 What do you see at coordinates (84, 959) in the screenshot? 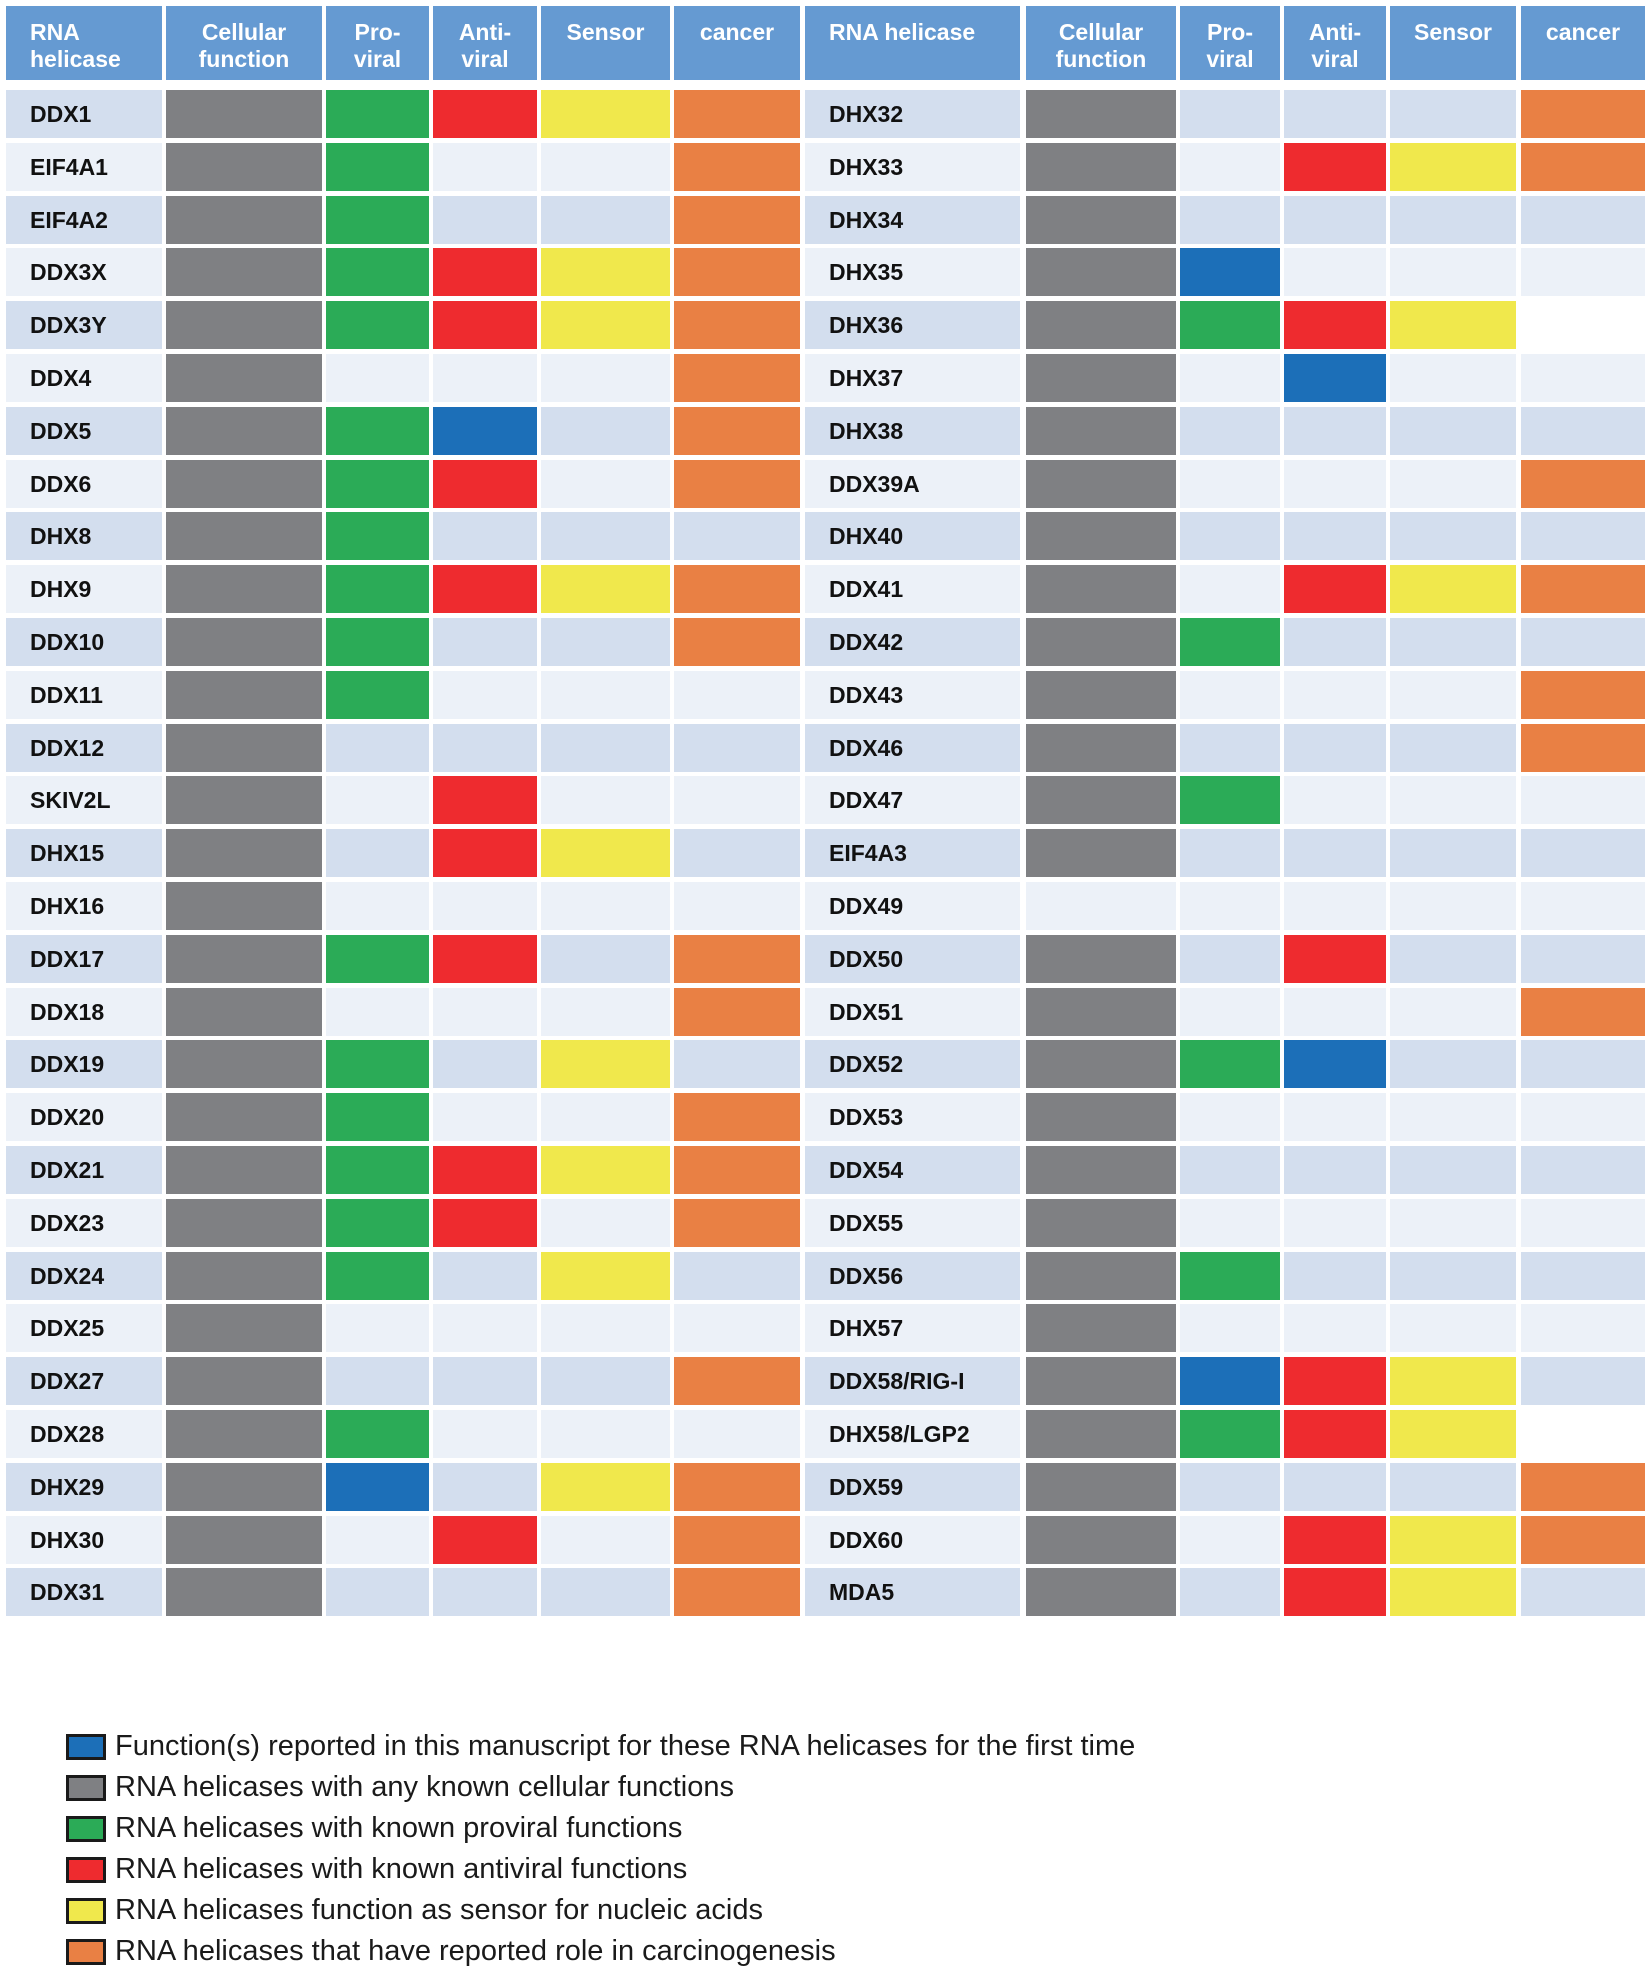
I see `helicase-name-left: DDX17` at bounding box center [84, 959].